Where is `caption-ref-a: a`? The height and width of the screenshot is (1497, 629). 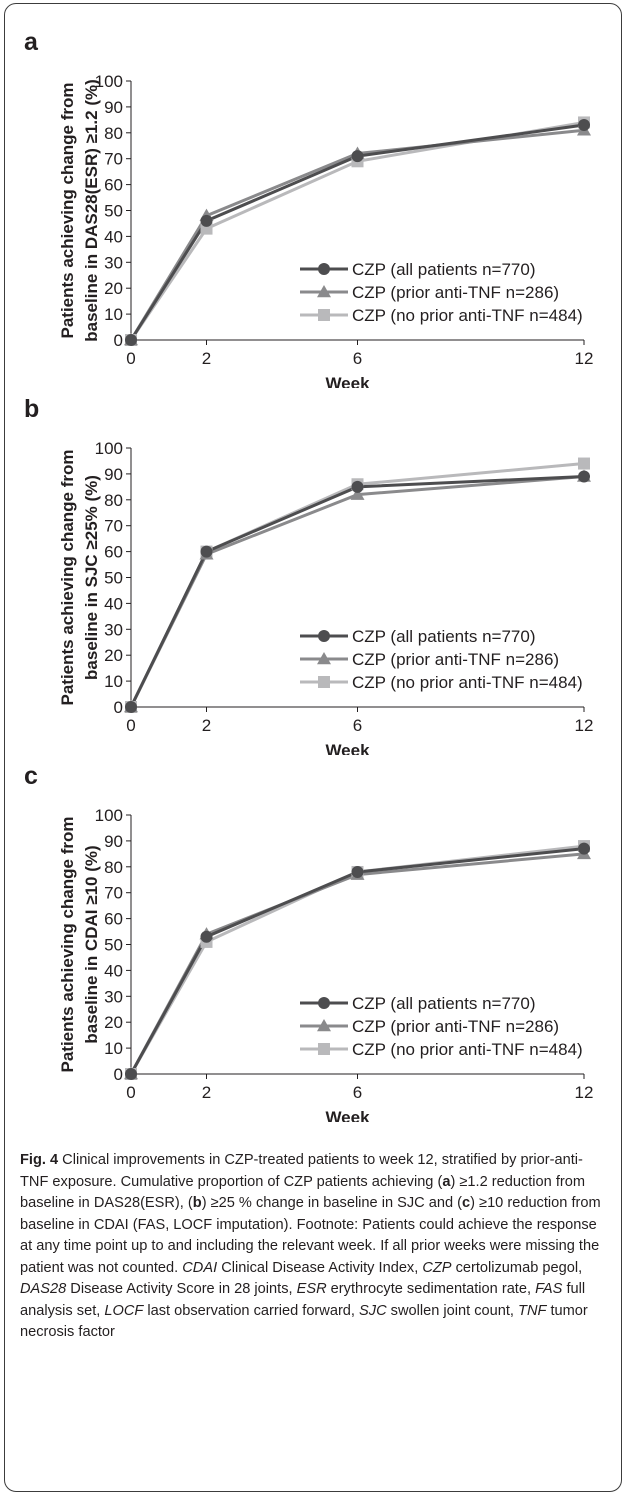
caption-ref-a: a is located at coordinates (446, 1181).